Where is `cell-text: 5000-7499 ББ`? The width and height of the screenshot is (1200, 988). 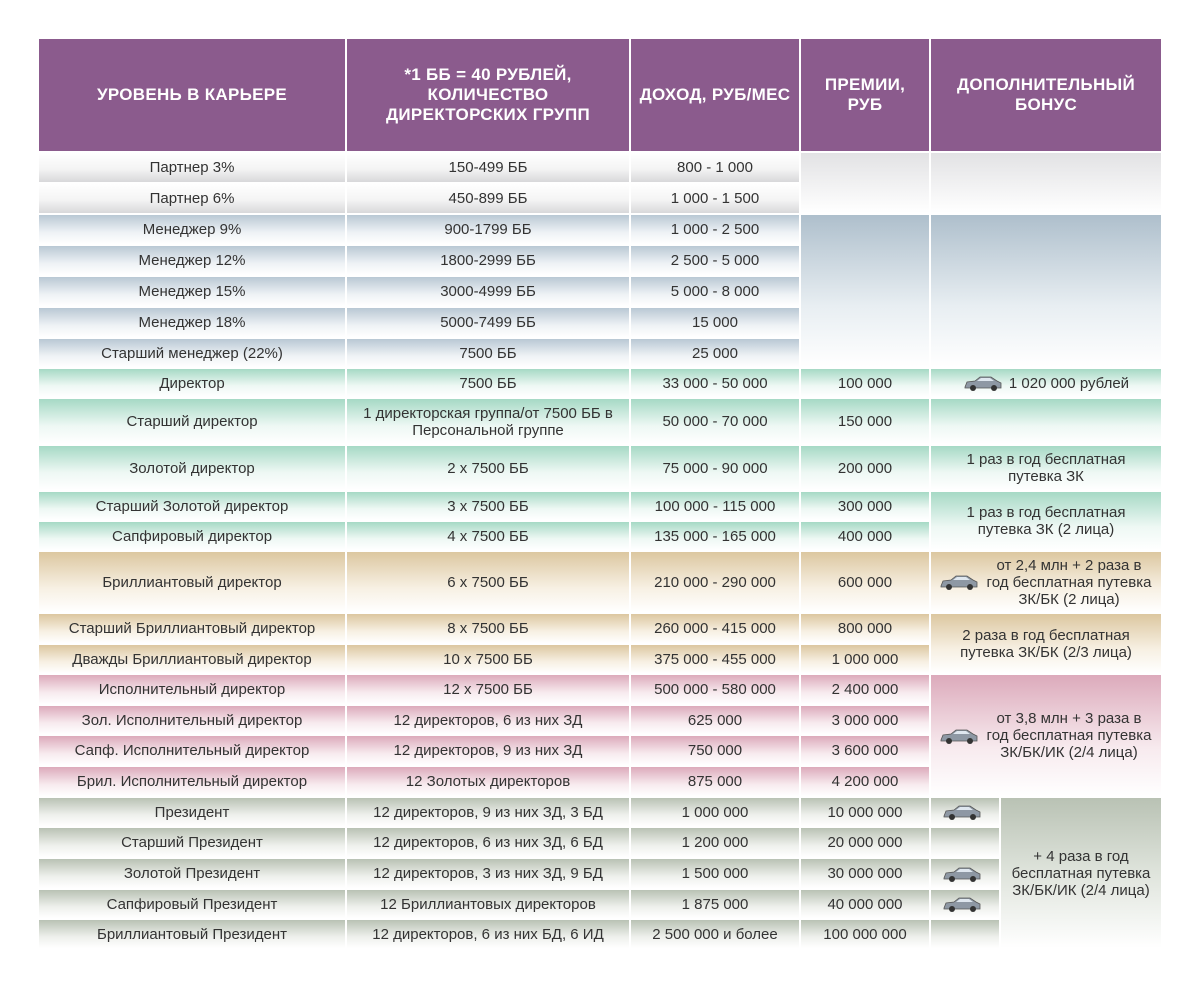
cell-text: 5000-7499 ББ is located at coordinates (488, 322).